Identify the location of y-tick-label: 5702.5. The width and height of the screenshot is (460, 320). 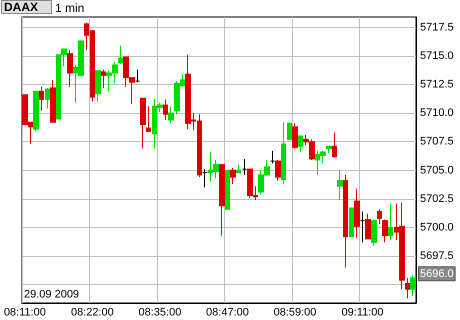
(437, 198).